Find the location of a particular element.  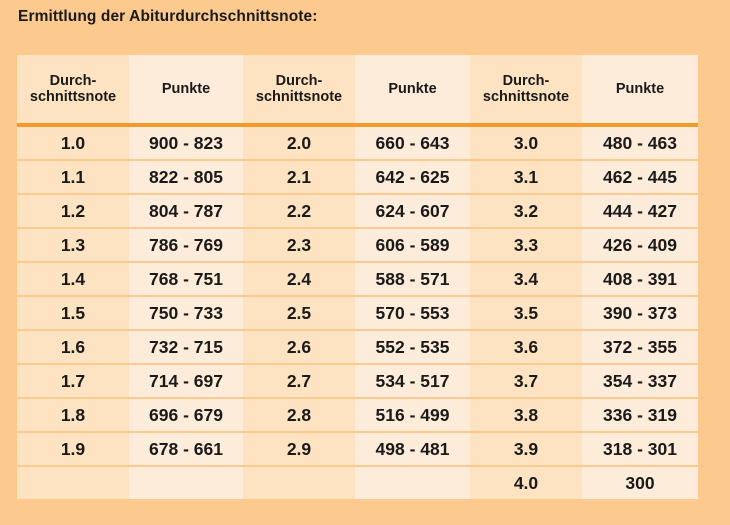

table-row: 1.3 786 - 769 2.3 606 - 589 3.3 426 - 409 is located at coordinates (357, 246).